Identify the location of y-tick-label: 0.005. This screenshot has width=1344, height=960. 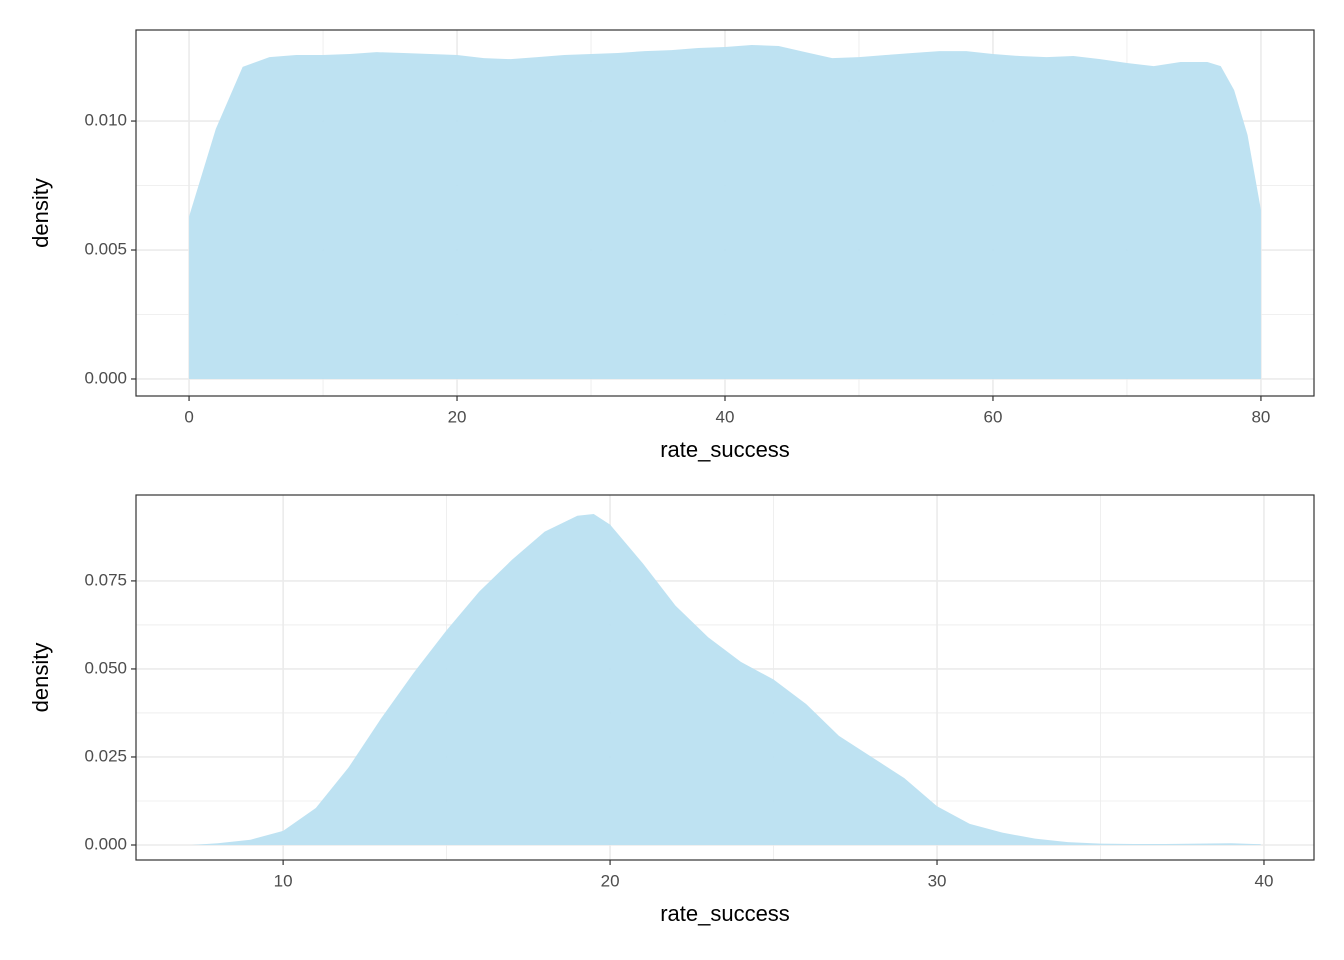
(105, 248).